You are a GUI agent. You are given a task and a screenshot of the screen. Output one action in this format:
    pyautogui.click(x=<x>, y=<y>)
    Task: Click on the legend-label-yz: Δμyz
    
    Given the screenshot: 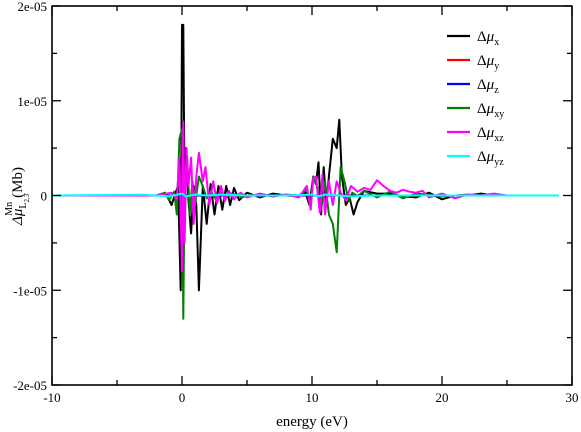 What is the action you would take?
    pyautogui.click(x=490, y=158)
    